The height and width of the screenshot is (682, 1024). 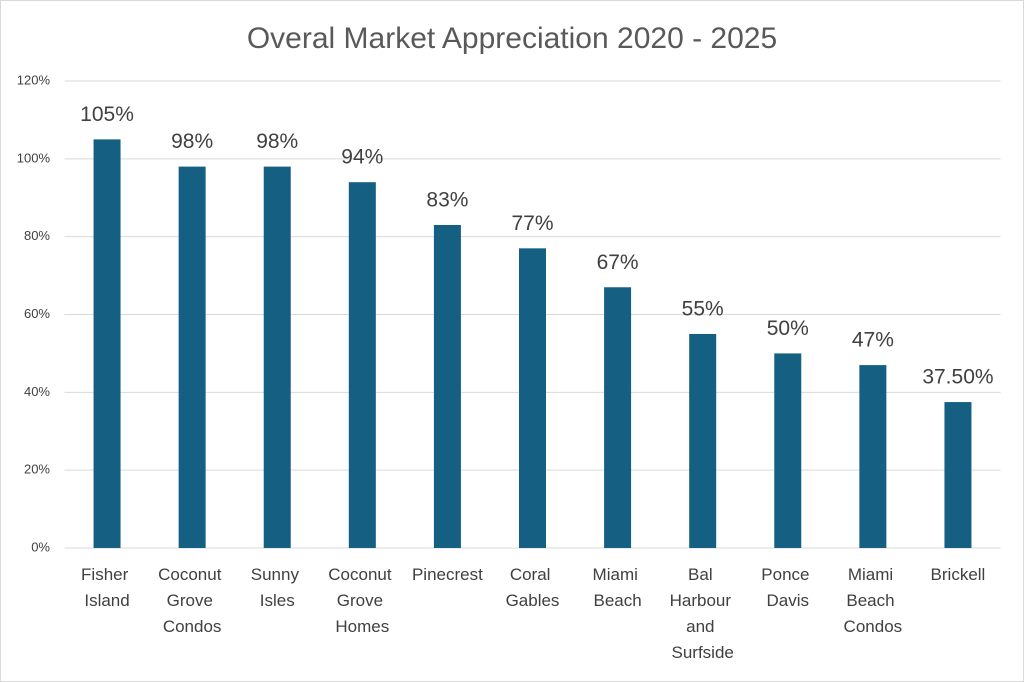 I want to click on x-tick-label: Pinecrest, so click(x=447, y=574).